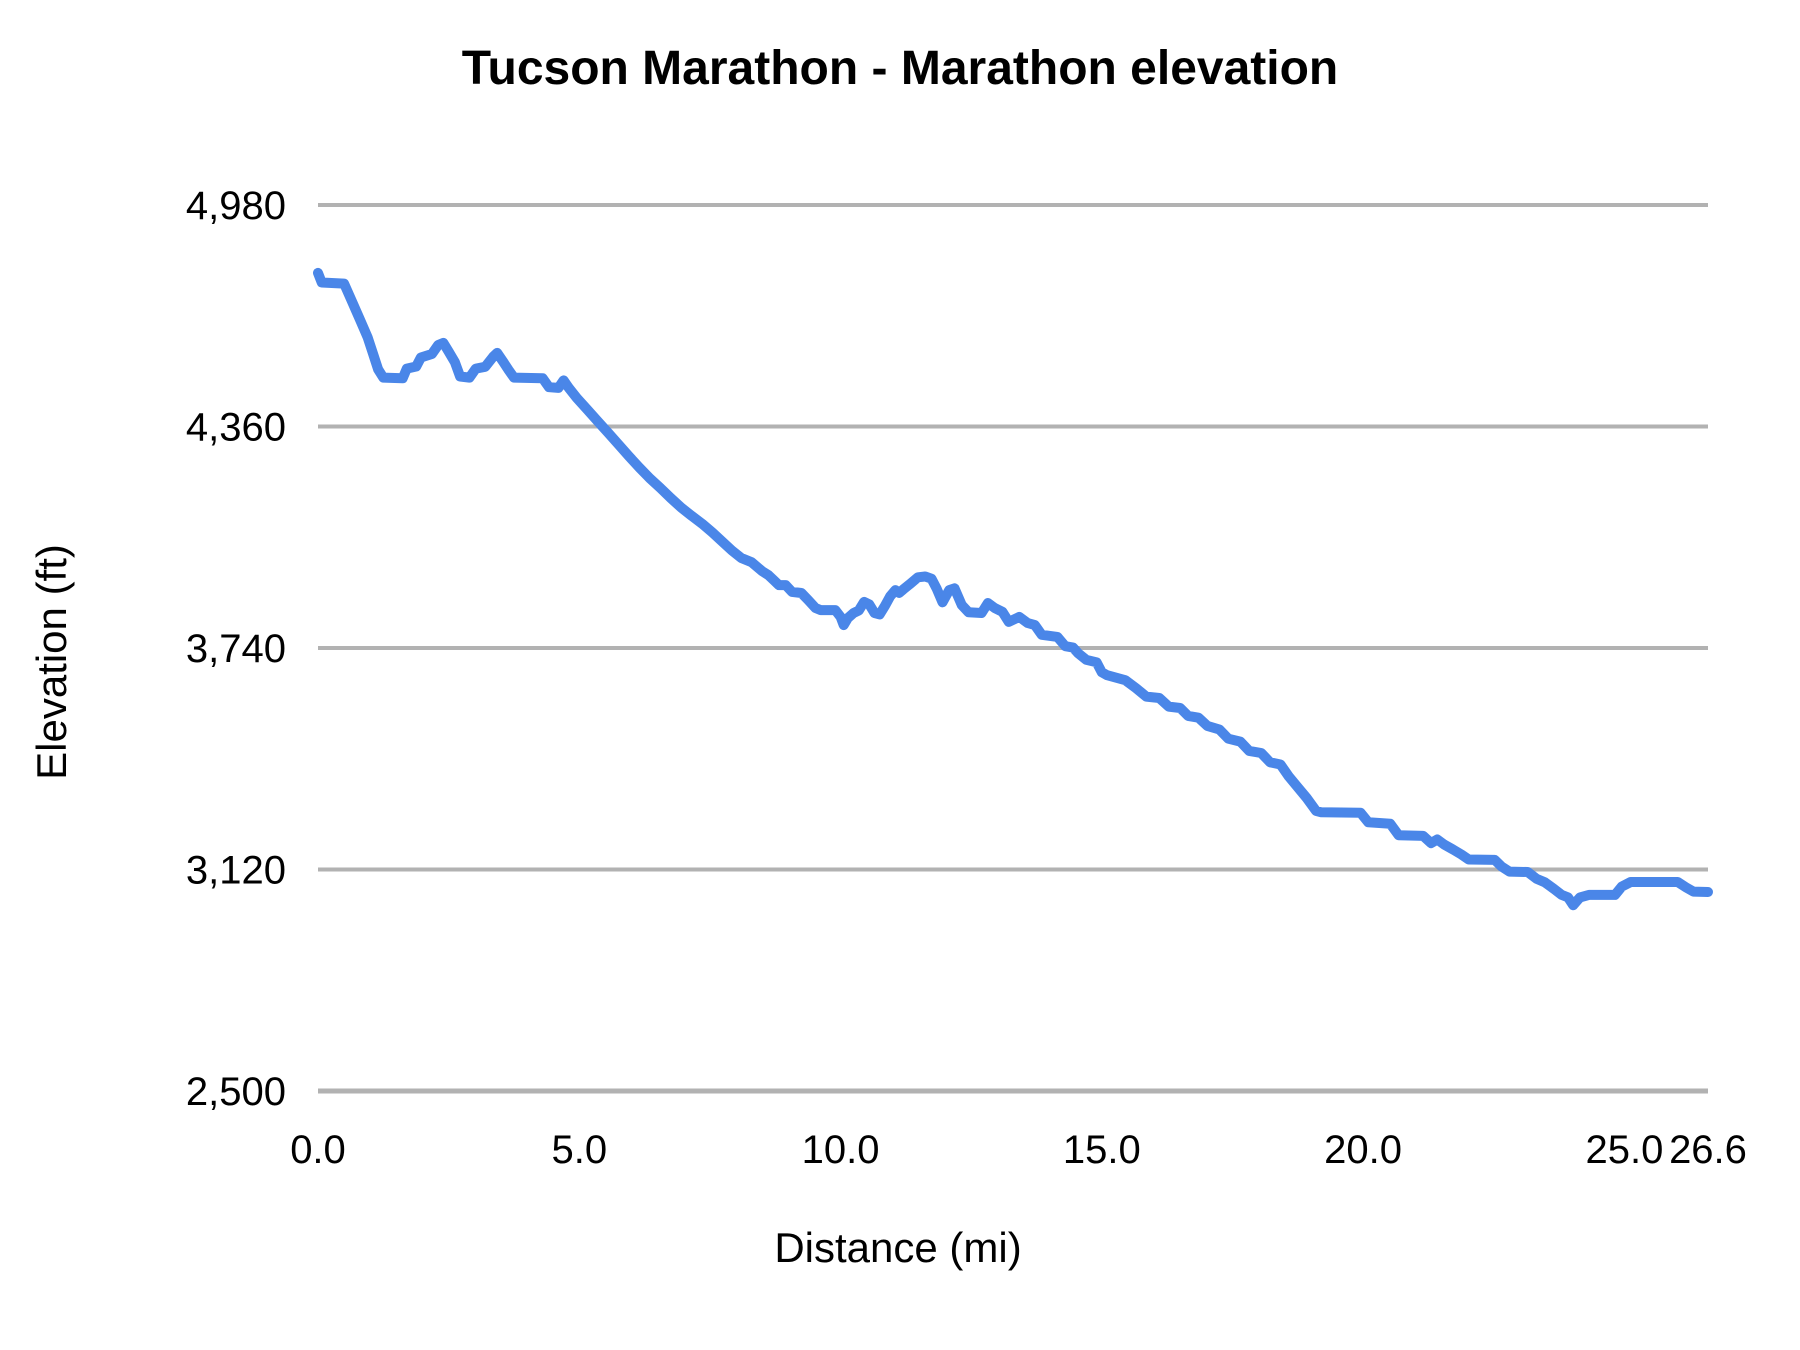  Describe the element at coordinates (900, 68) in the screenshot. I see `chart-title: Tucson Marathon - Marathon elevation` at that location.